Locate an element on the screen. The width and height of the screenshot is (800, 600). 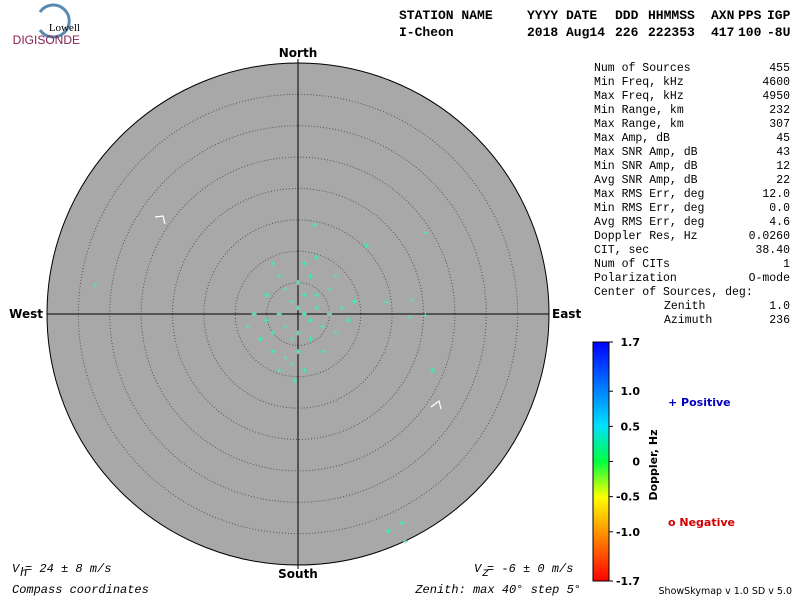
stat-label: Max Amp, dB is located at coordinates (632, 138).